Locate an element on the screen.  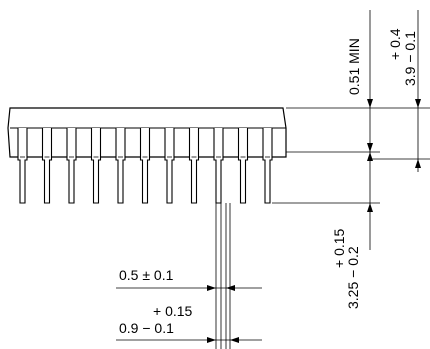
arrow-body-min-up is located at coordinates (370, 156).